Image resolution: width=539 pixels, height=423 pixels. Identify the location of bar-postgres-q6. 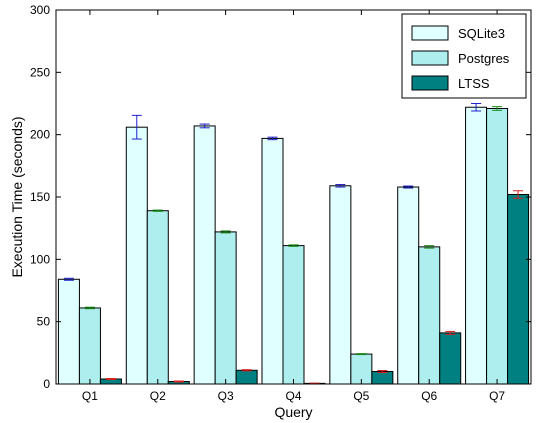
(429, 315).